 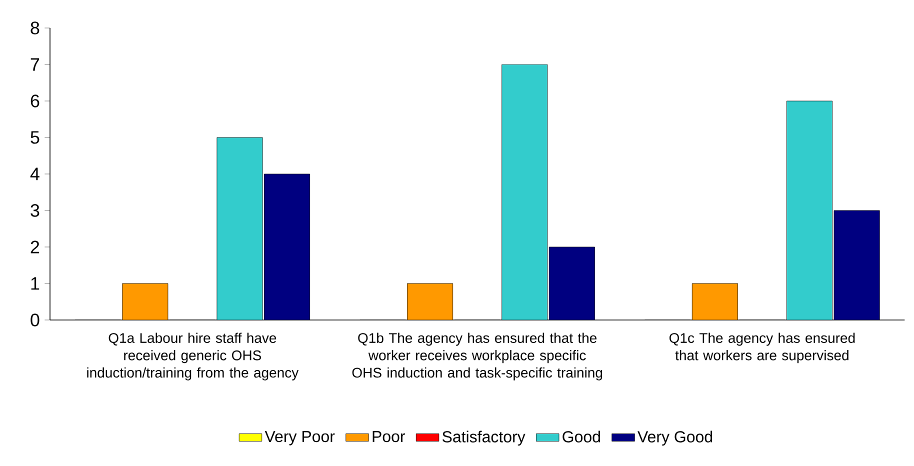 I want to click on y-tick-label: 6, so click(x=35, y=101).